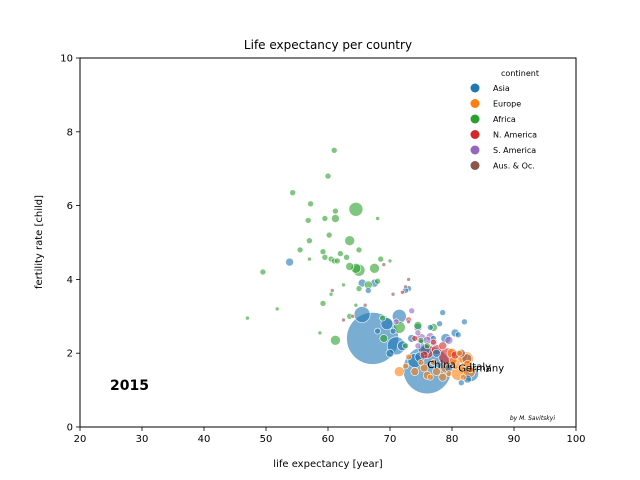 This screenshot has width=640, height=480. What do you see at coordinates (70, 428) in the screenshot?
I see `y-tick-label: 0` at bounding box center [70, 428].